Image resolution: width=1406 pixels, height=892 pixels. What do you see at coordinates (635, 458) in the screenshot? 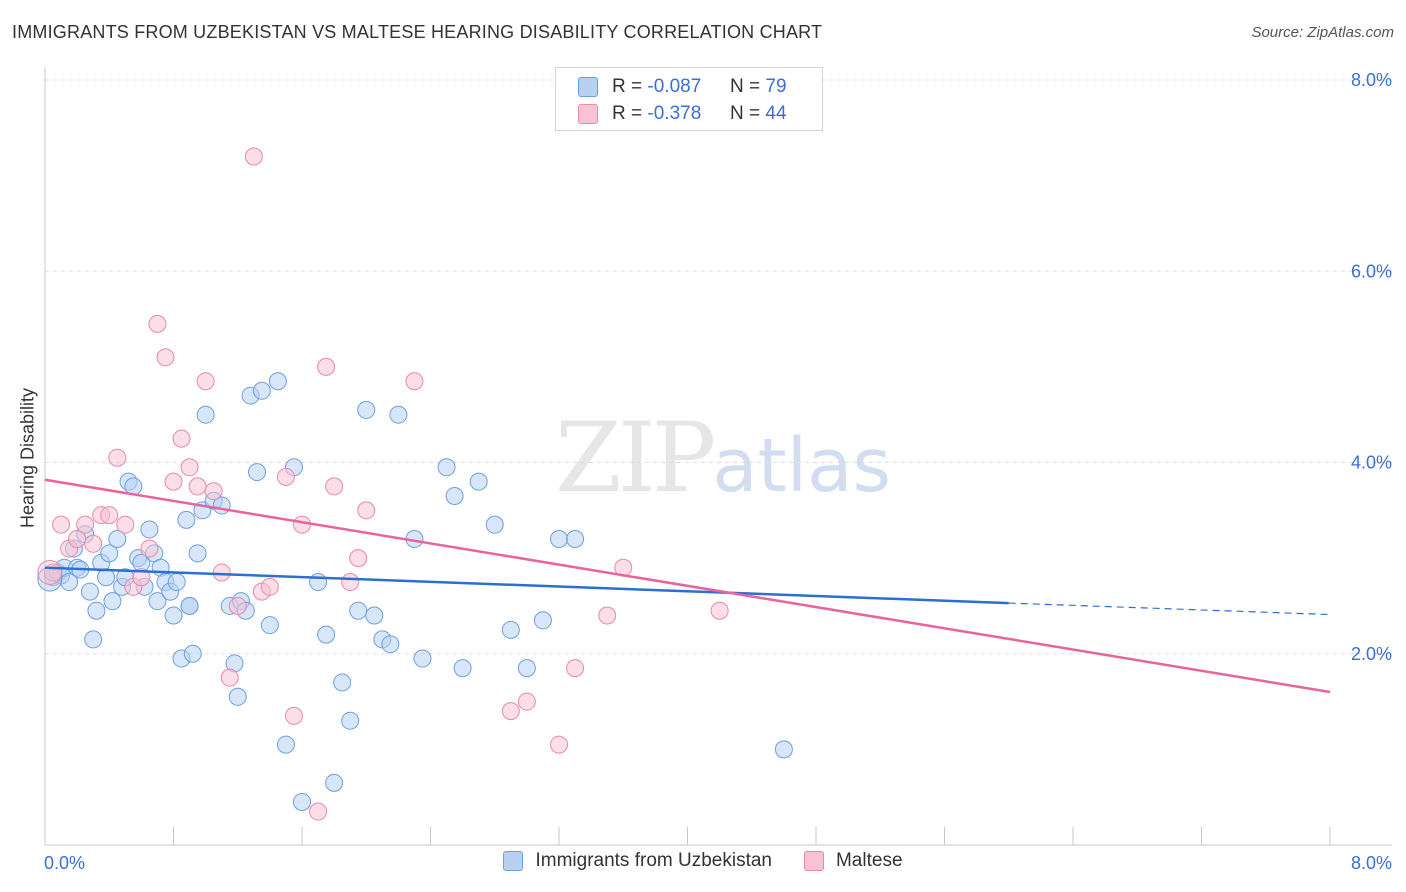
I see `watermark-zip: ZIP` at bounding box center [635, 458].